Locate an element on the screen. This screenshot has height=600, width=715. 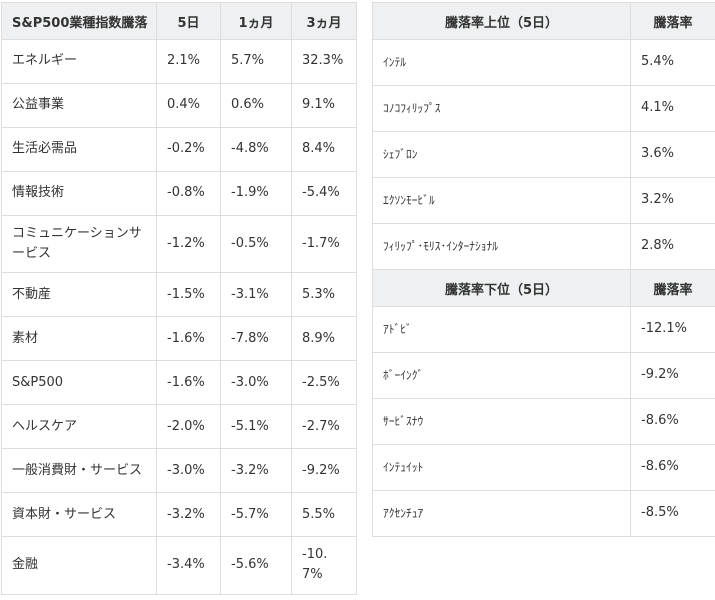
list-item: ﾎﾞｰｲﾝｸﾞ -9.2% is located at coordinates (543, 375).